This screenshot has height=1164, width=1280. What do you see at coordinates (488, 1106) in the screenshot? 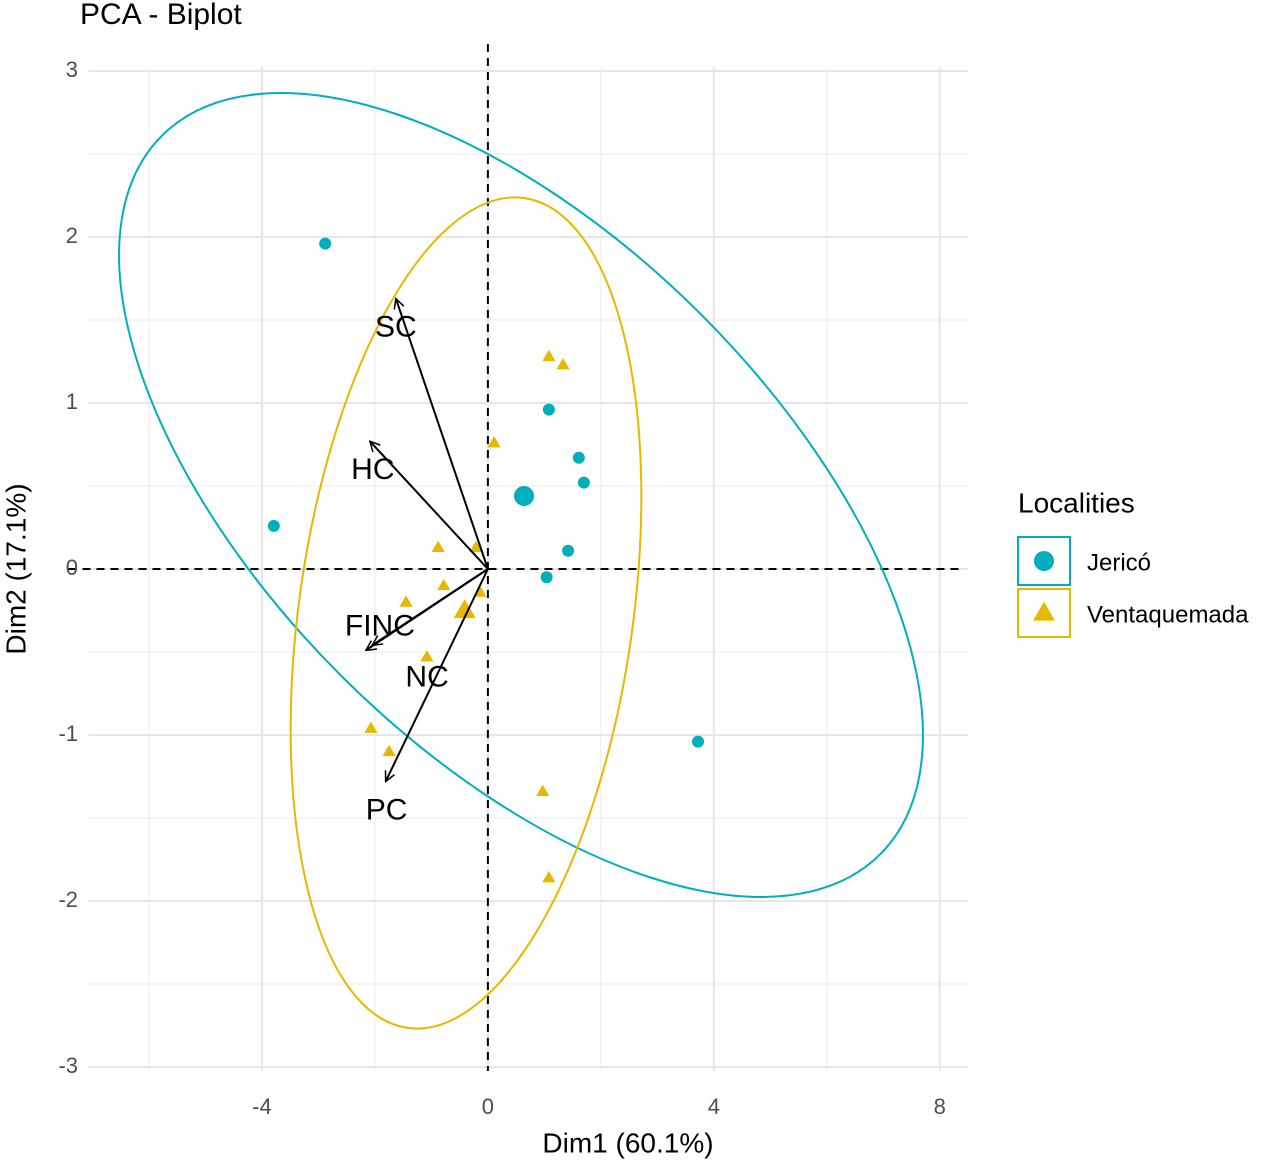
I see `x-tick-label: 0` at bounding box center [488, 1106].